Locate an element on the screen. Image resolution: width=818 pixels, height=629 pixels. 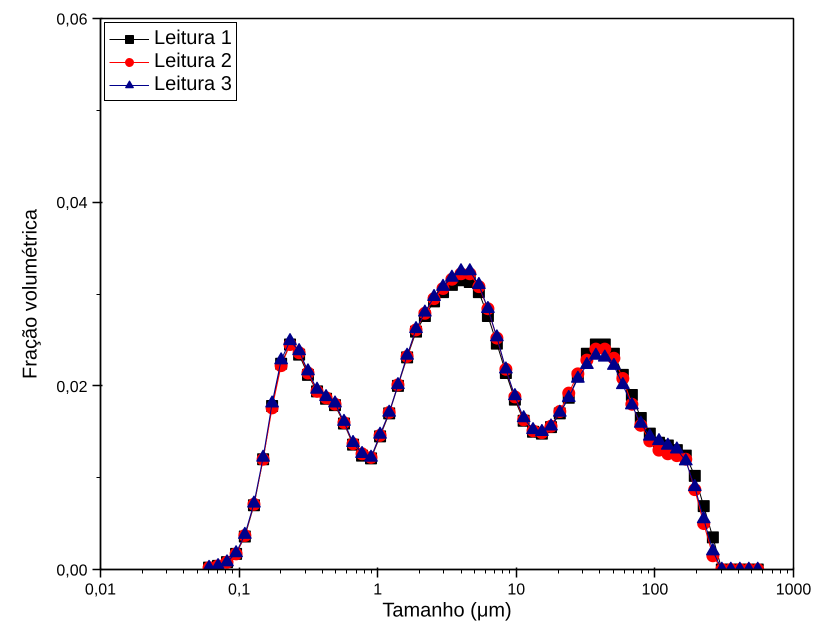
y-tick-label: 0,04 is located at coordinates (72, 203).